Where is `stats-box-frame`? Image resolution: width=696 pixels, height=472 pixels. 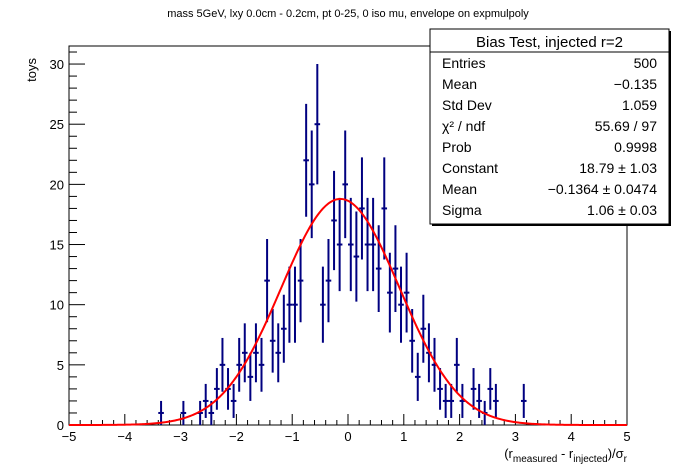
stats-box-frame is located at coordinates (549, 126).